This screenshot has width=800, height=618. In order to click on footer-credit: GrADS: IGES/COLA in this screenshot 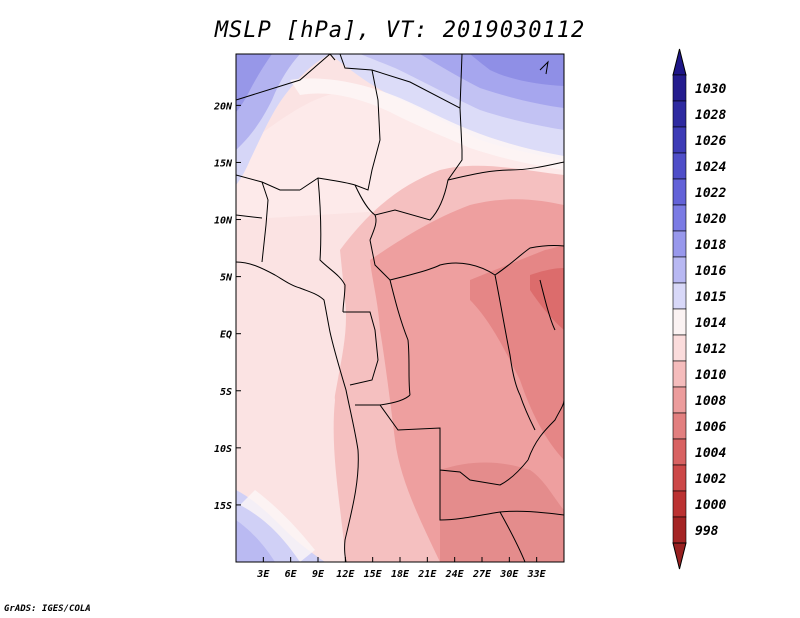, I will do `click(47, 609)`.